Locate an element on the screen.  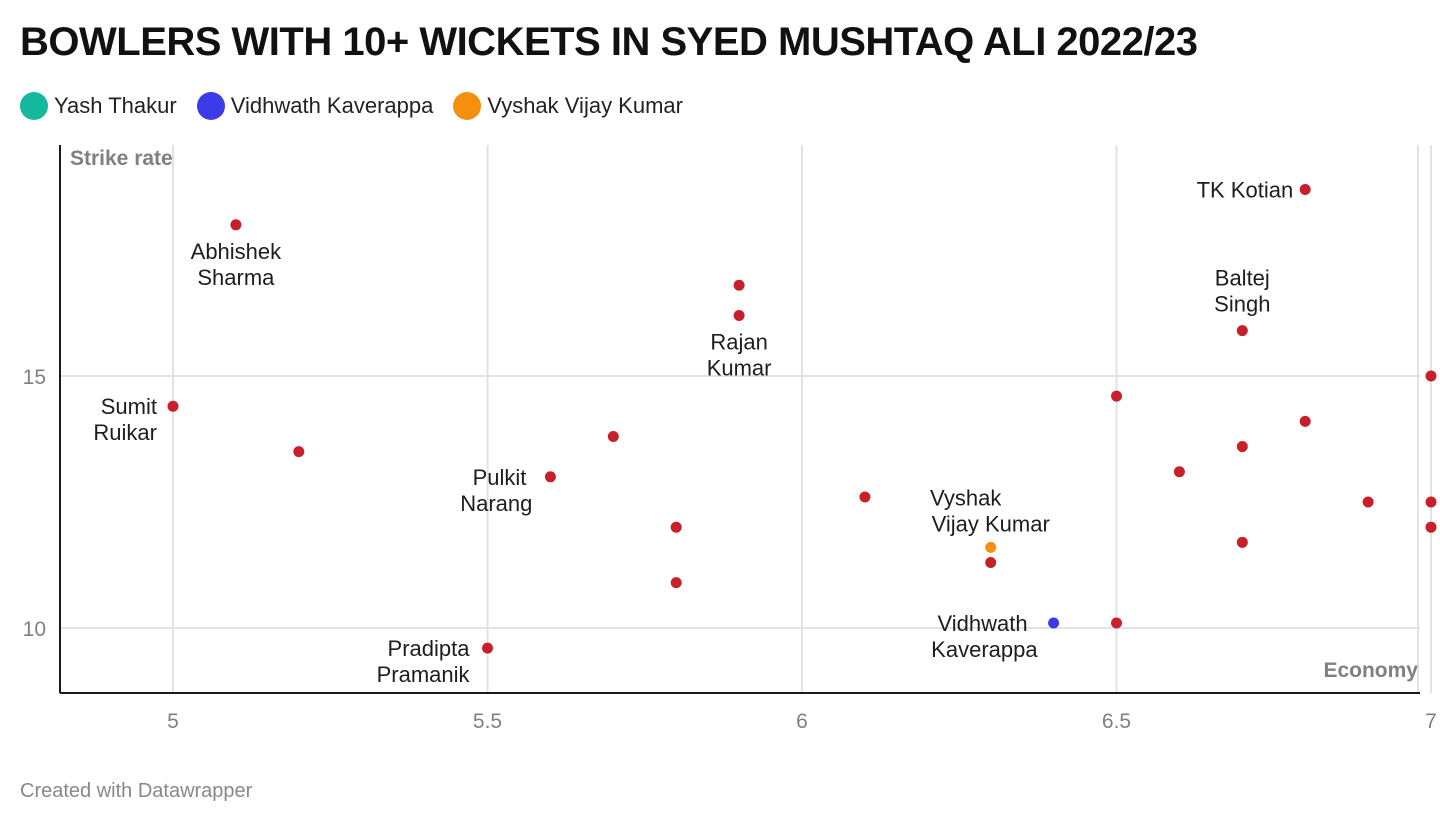
point-label-abhishek-sharma: Abhishek Sharma is located at coordinates (237, 264).